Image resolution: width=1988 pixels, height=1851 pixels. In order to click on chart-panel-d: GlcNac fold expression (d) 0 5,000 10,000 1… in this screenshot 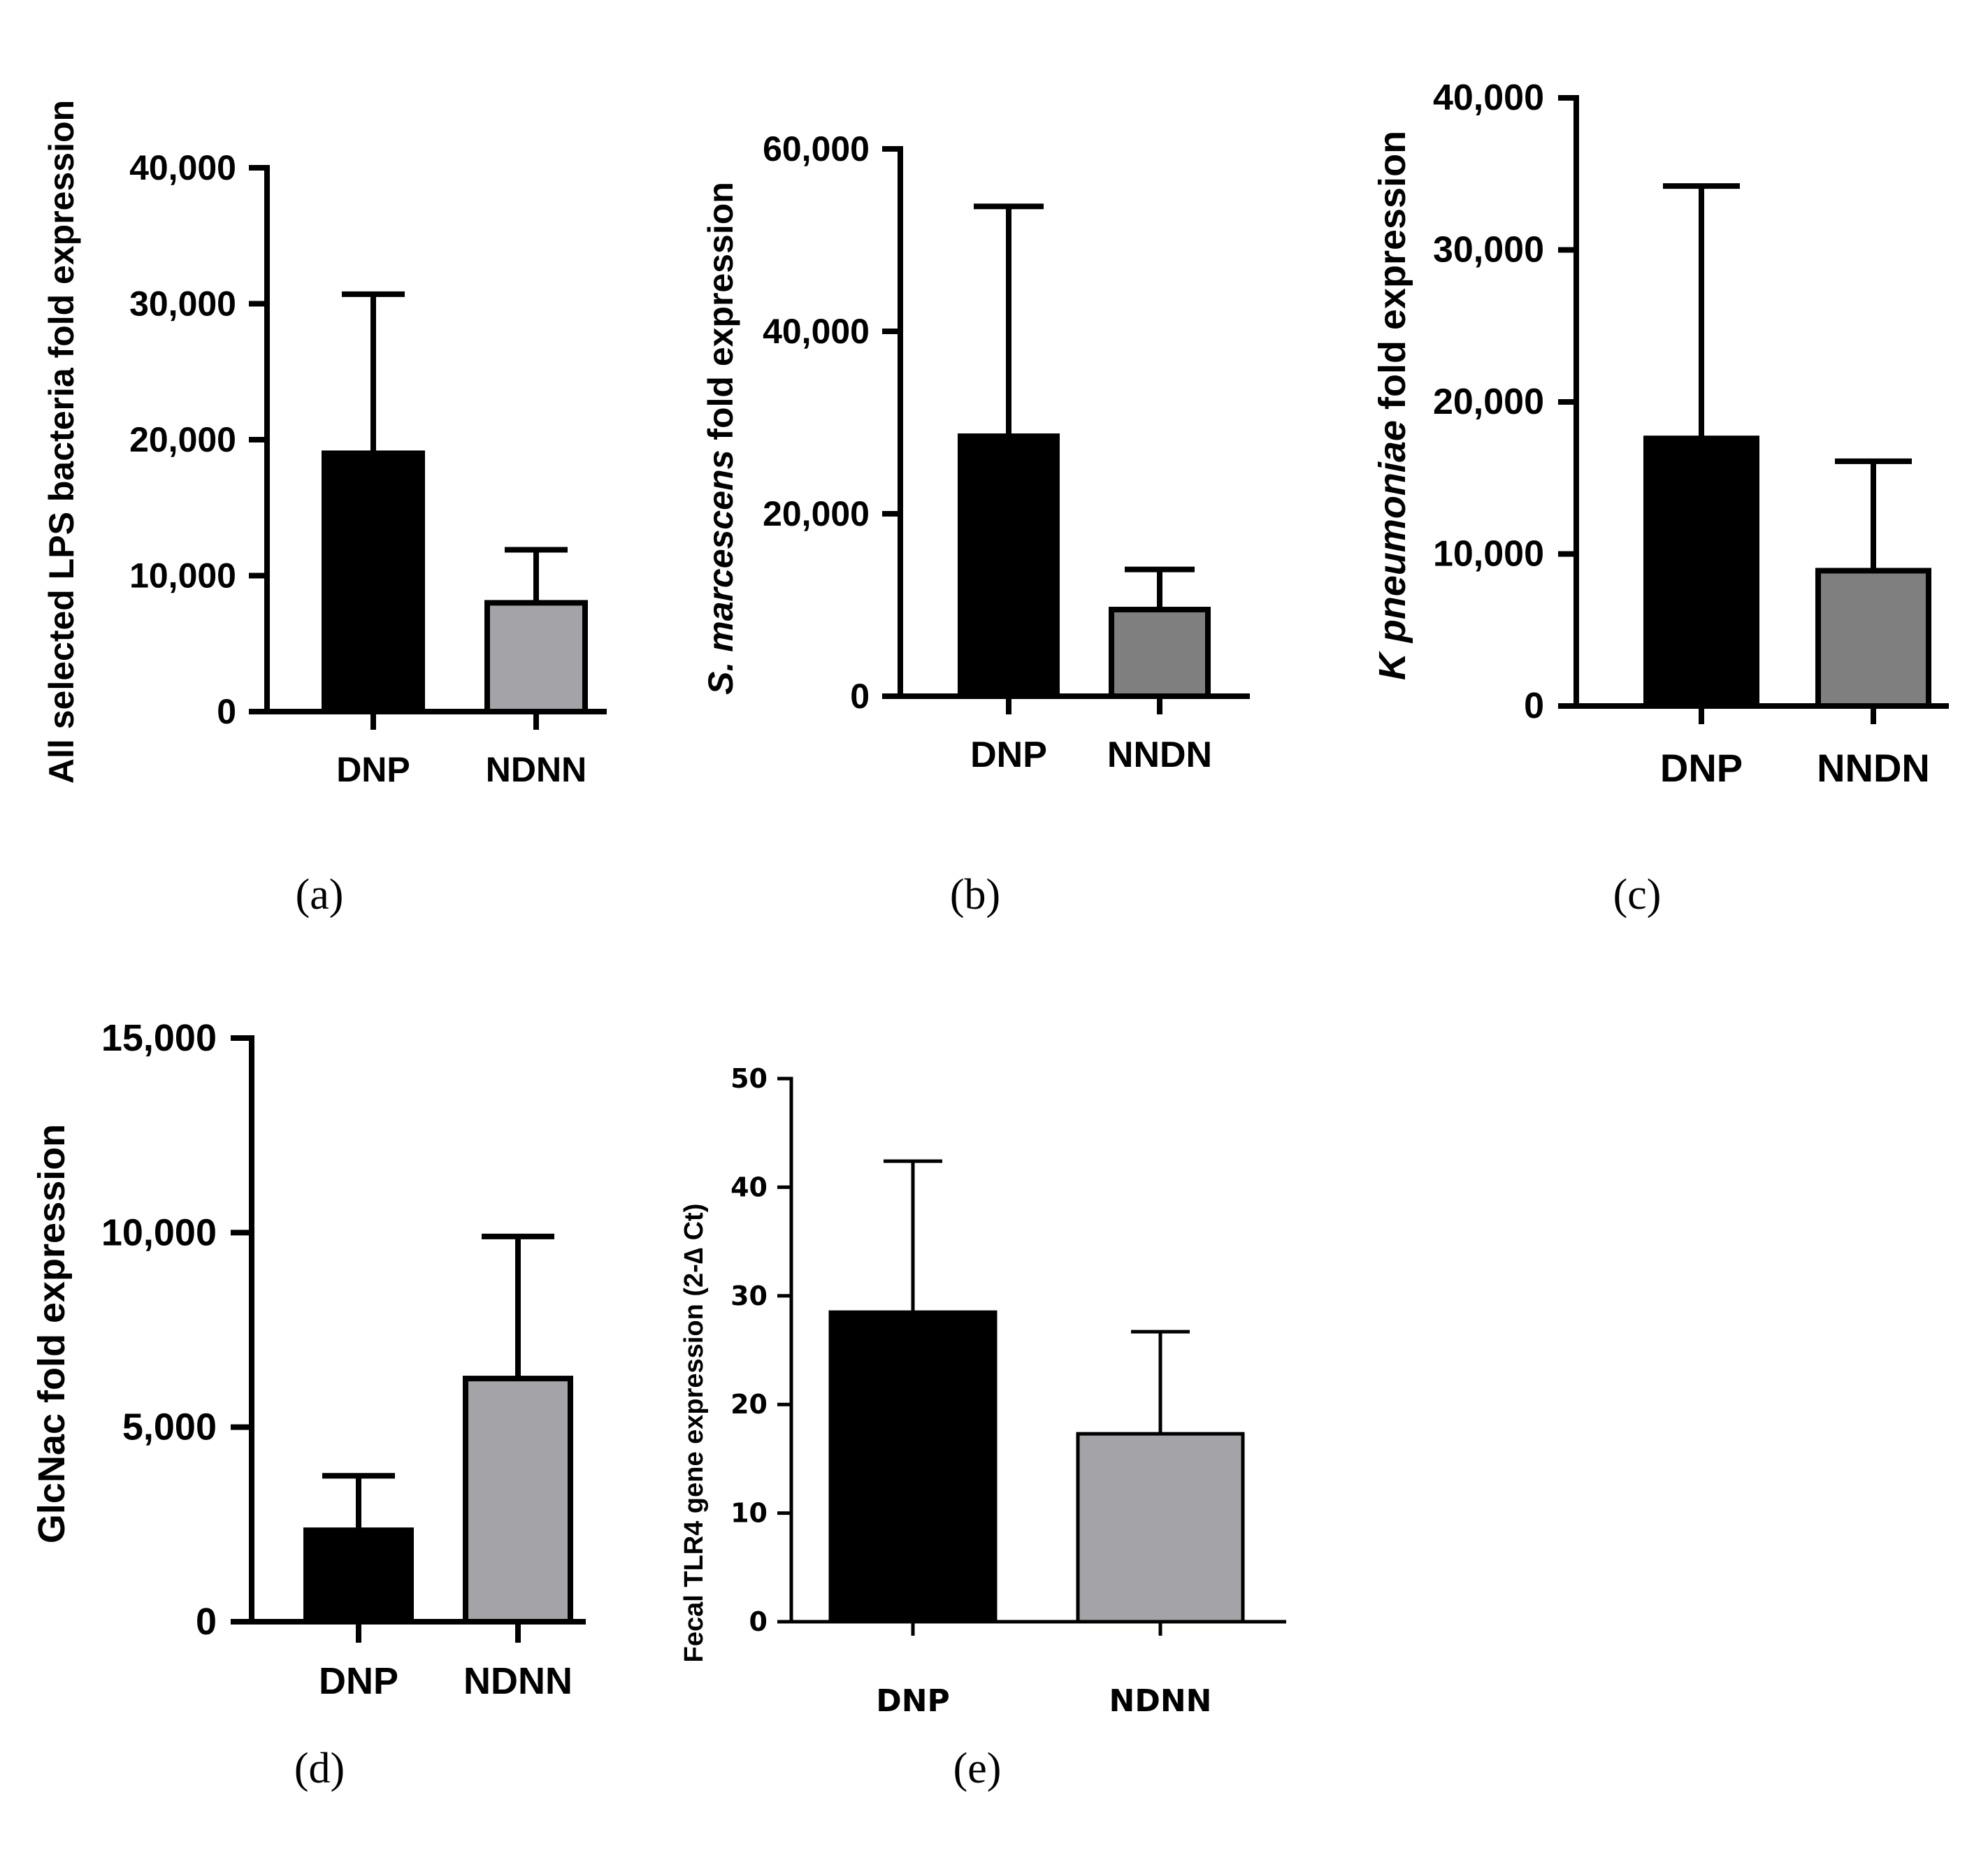, I will do `click(308, 1404)`.